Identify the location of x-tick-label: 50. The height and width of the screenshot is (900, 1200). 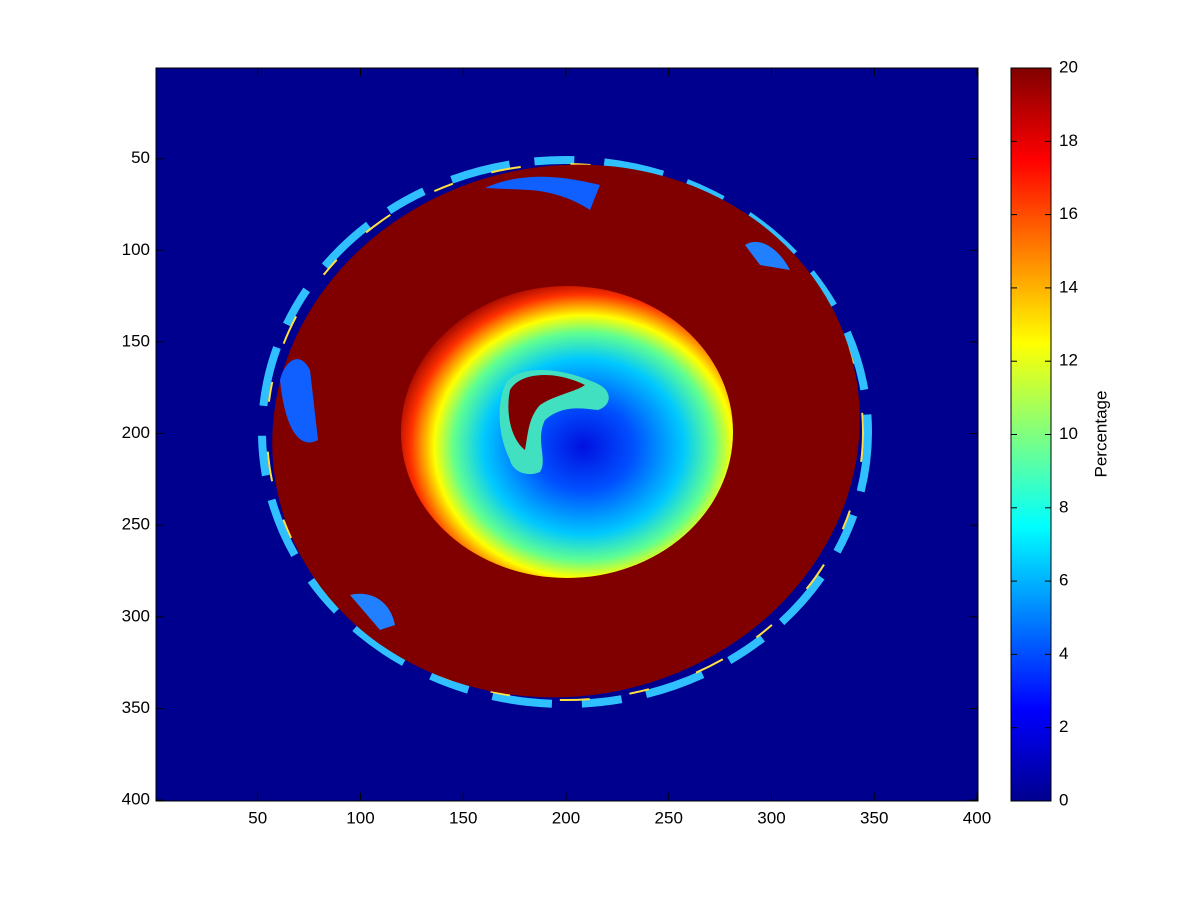
(257, 817).